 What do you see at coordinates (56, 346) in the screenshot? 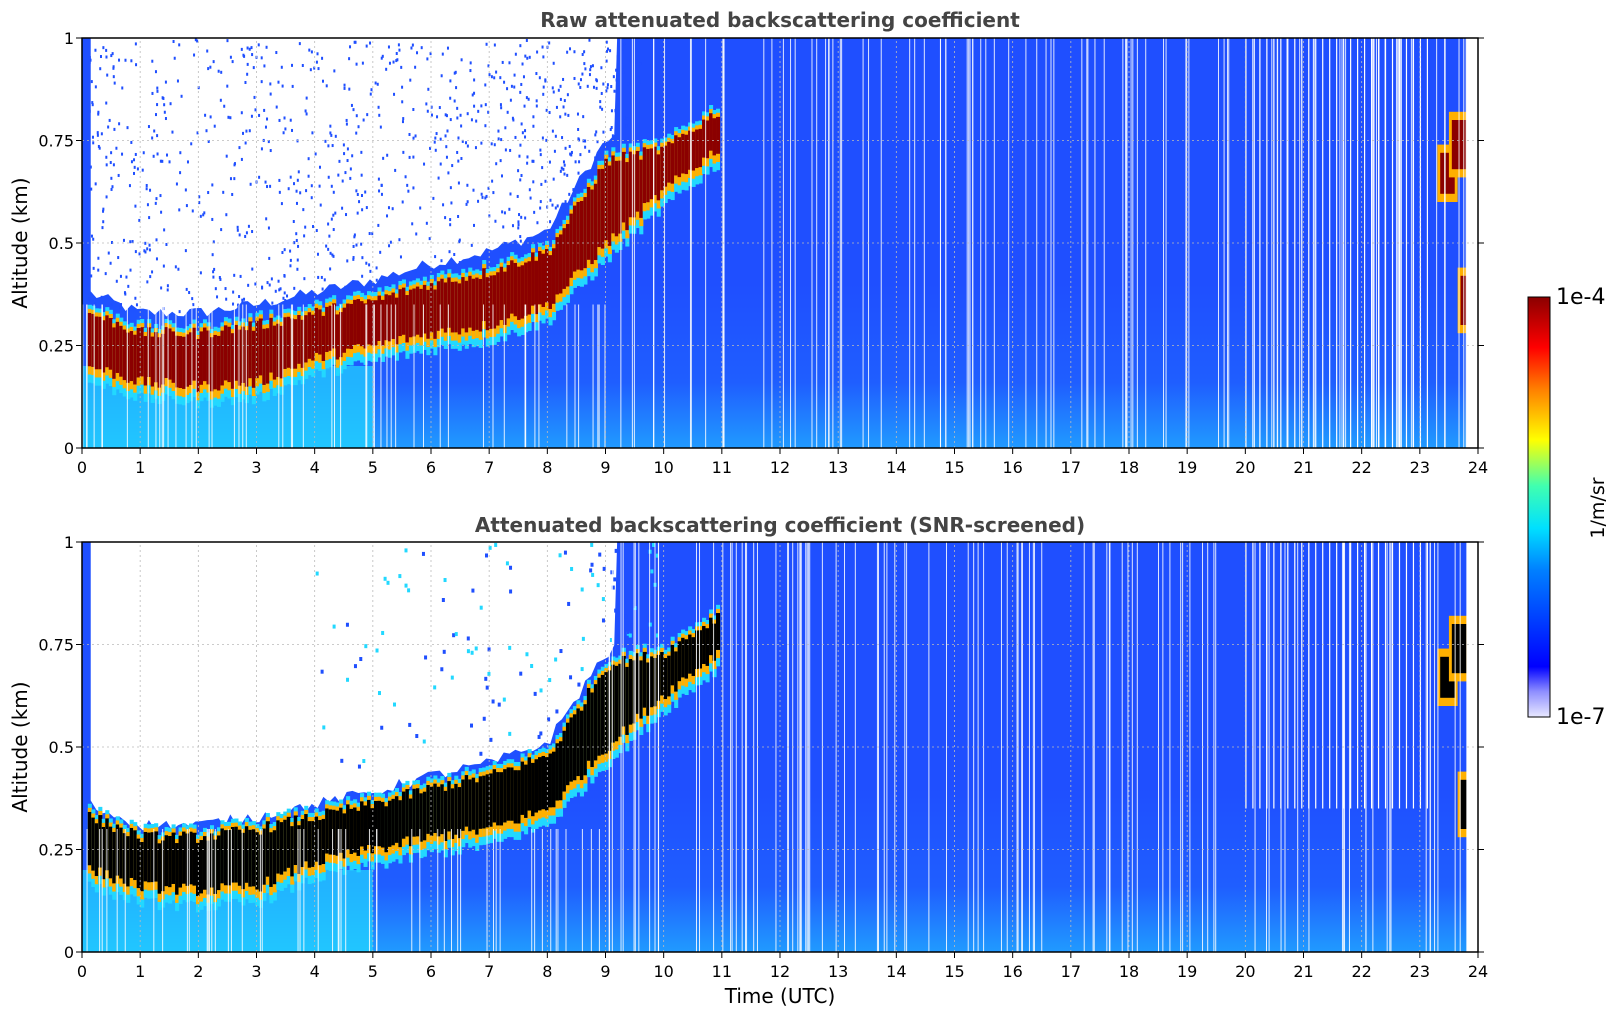
I see `y-tick-label: 0.25` at bounding box center [56, 346].